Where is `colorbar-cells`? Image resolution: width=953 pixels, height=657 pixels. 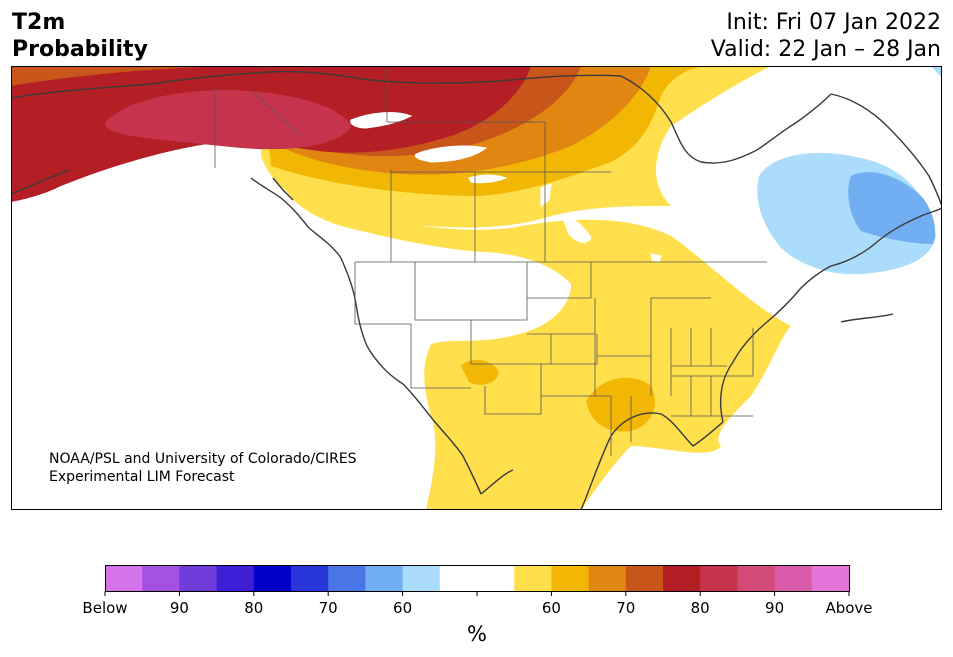 colorbar-cells is located at coordinates (477, 578).